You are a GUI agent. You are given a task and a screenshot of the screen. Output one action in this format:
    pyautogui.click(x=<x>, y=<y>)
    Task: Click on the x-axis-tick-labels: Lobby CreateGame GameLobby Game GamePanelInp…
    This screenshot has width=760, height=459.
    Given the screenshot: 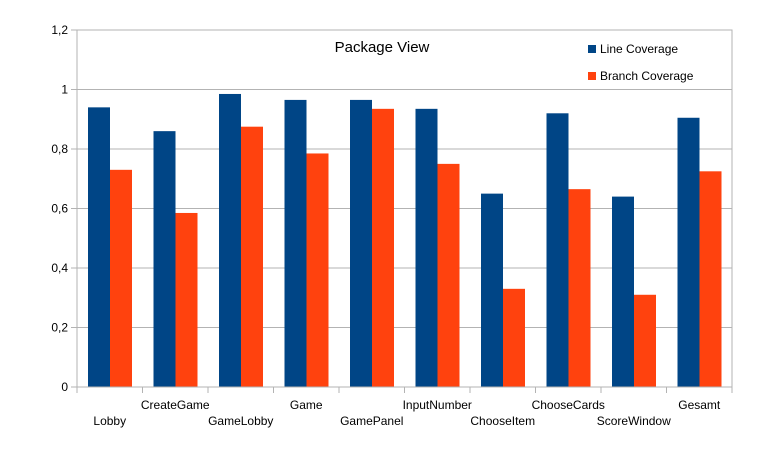 What is the action you would take?
    pyautogui.click(x=407, y=413)
    